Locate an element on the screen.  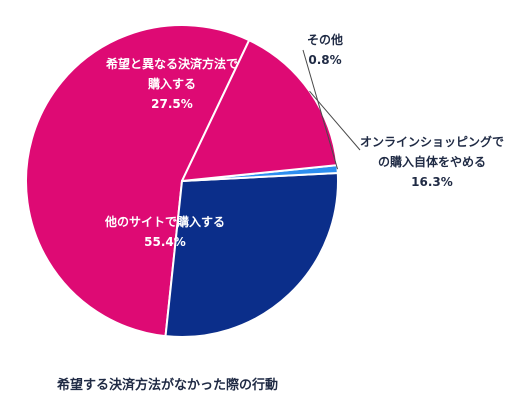
leader-lines is located at coordinates (331, 109).